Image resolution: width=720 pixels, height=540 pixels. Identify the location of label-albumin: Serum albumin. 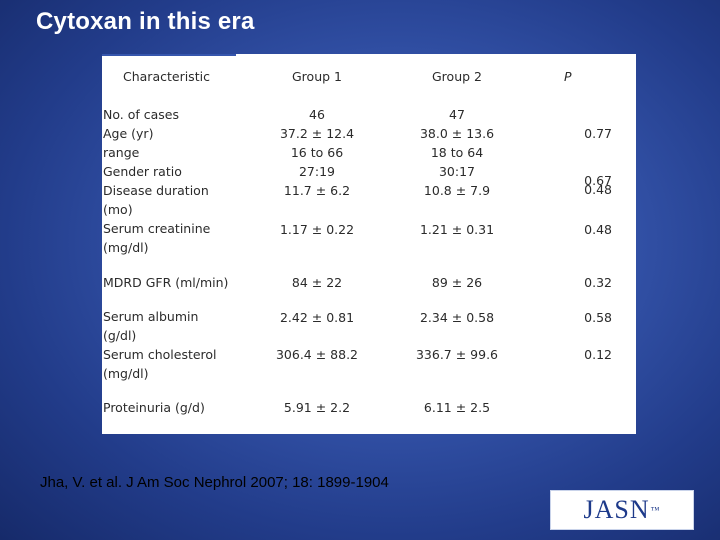
(151, 316).